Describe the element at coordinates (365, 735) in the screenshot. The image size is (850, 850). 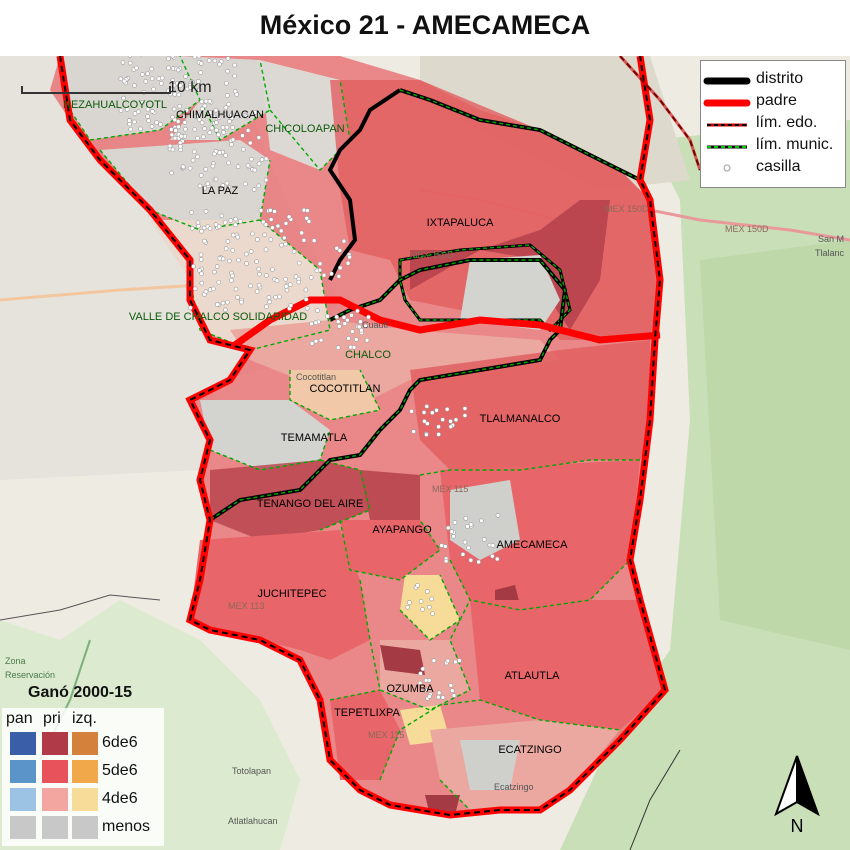
I see `muni-tepetlixpa` at that location.